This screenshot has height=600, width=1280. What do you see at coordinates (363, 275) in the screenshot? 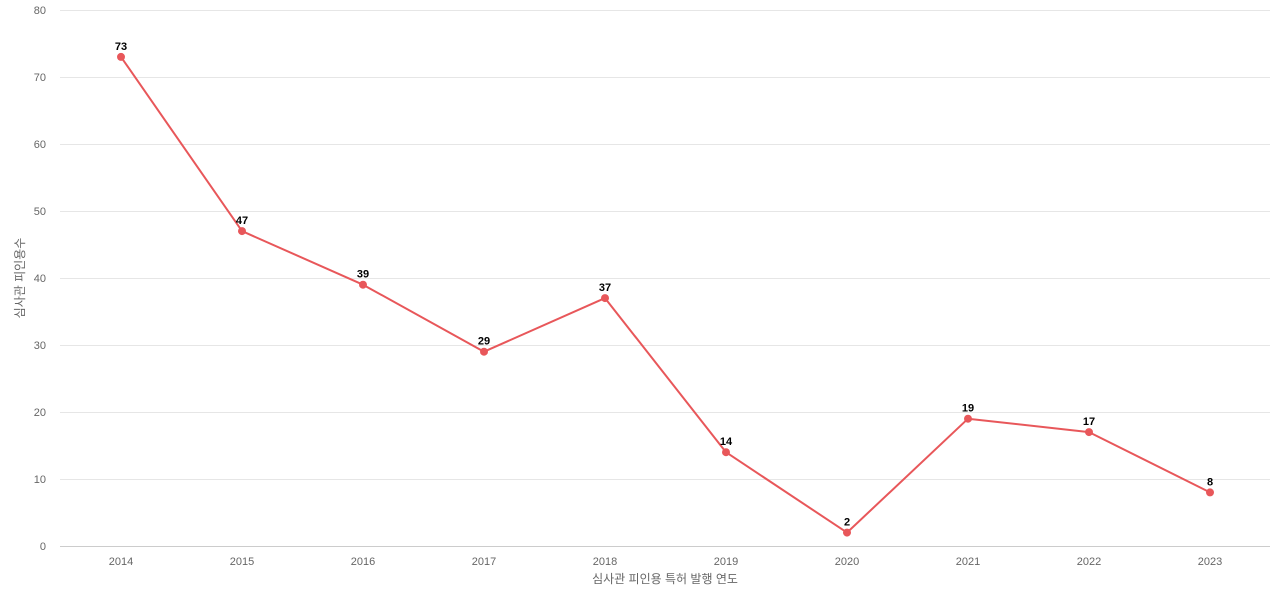
I see `data-label: 39` at bounding box center [363, 275].